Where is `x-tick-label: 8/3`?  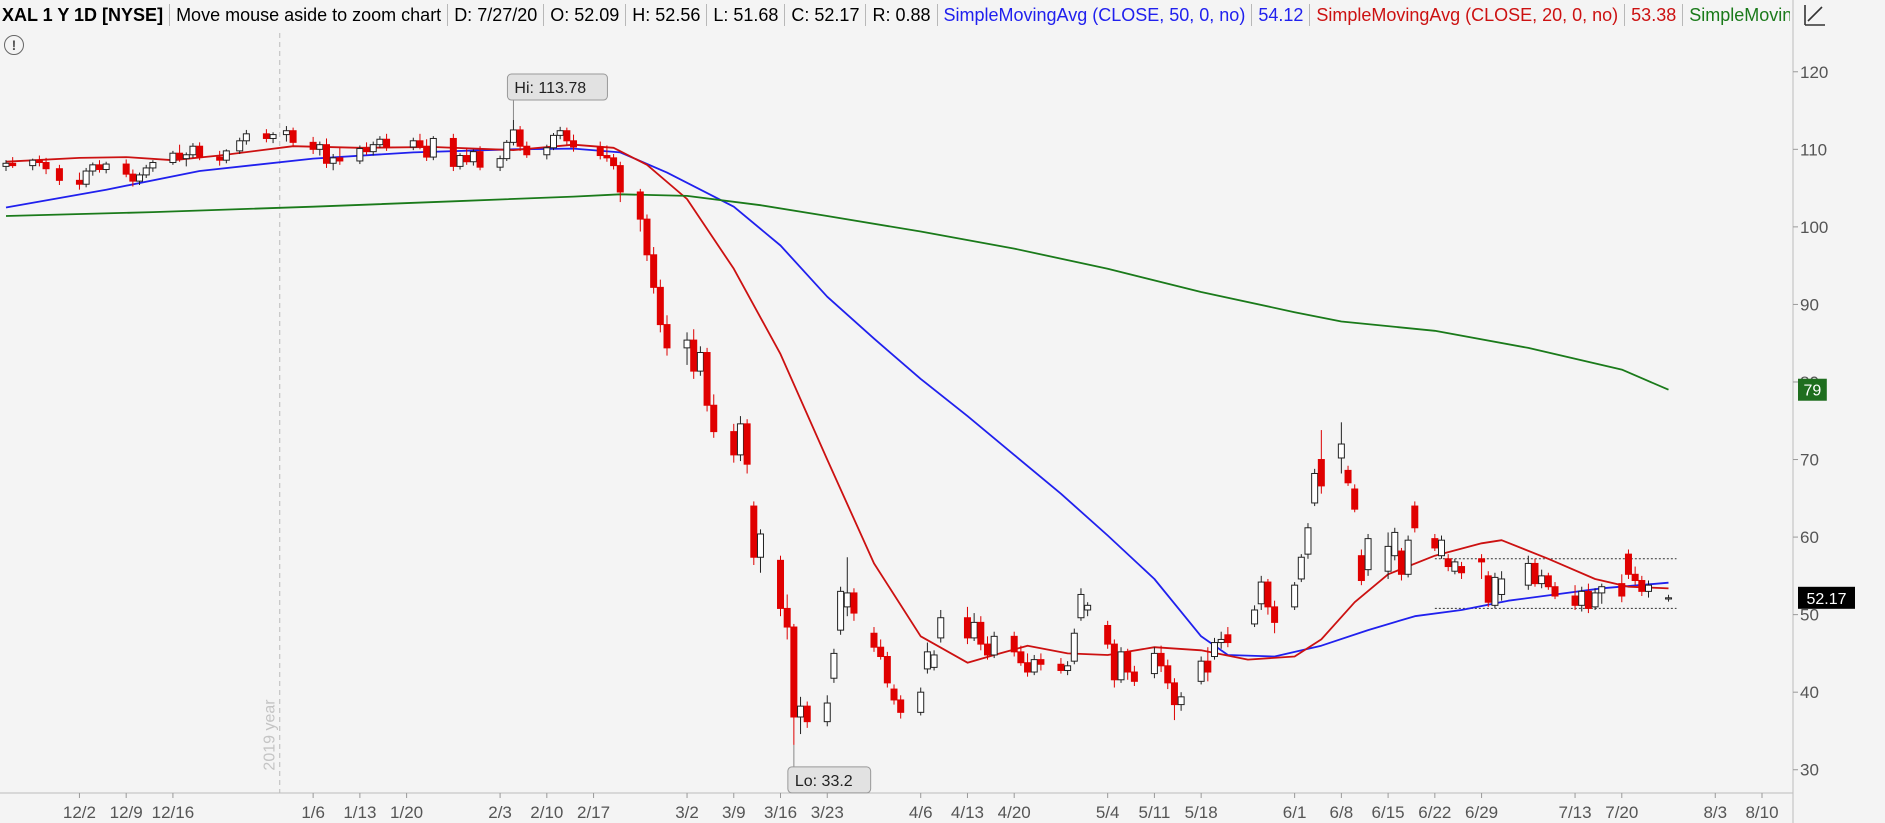 x-tick-label: 8/3 is located at coordinates (1715, 812).